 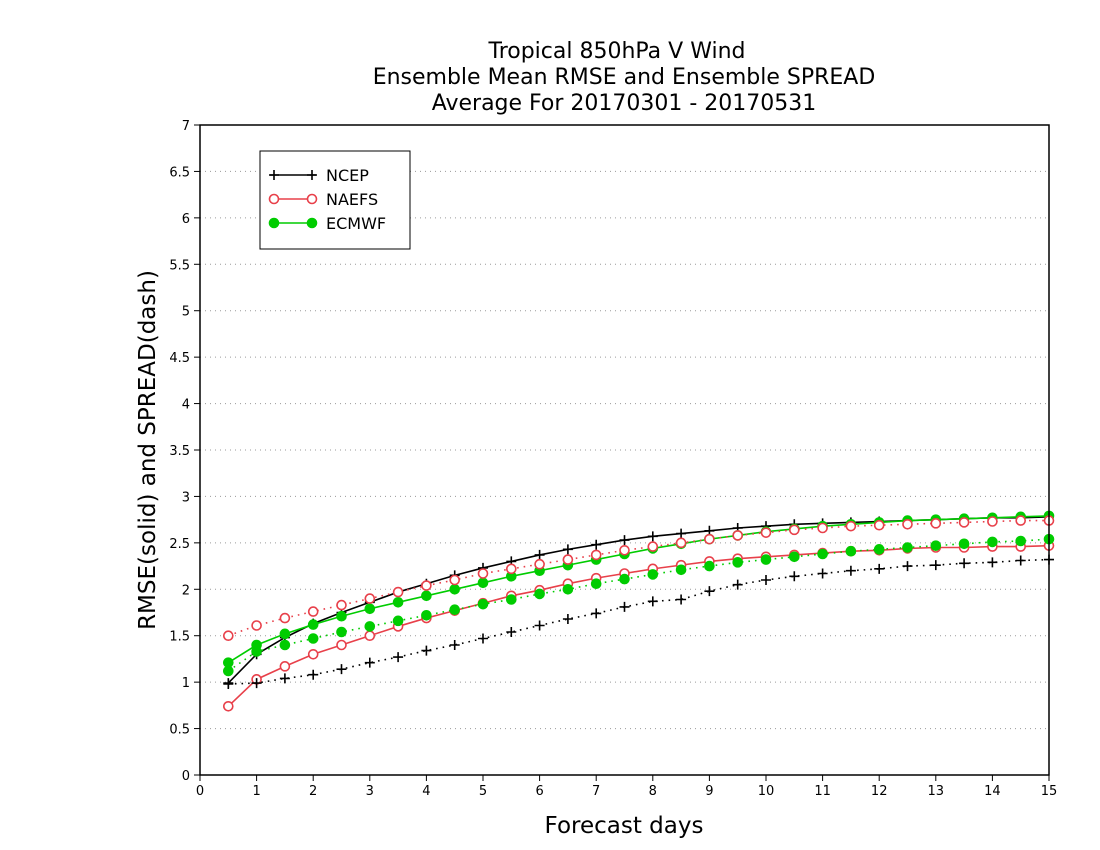 What do you see at coordinates (179, 358) in the screenshot?
I see `y-tick-label: 4.5` at bounding box center [179, 358].